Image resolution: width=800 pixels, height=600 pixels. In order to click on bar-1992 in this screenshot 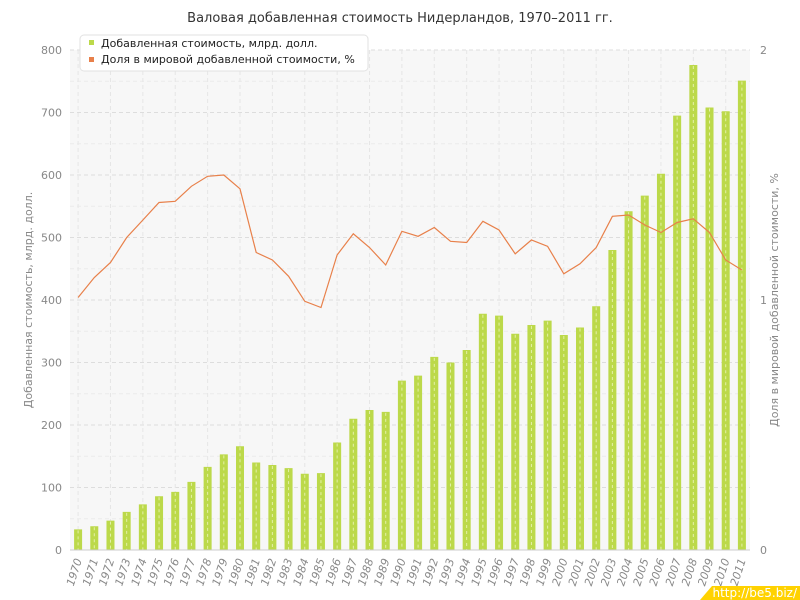, I will do `click(434, 453)`.